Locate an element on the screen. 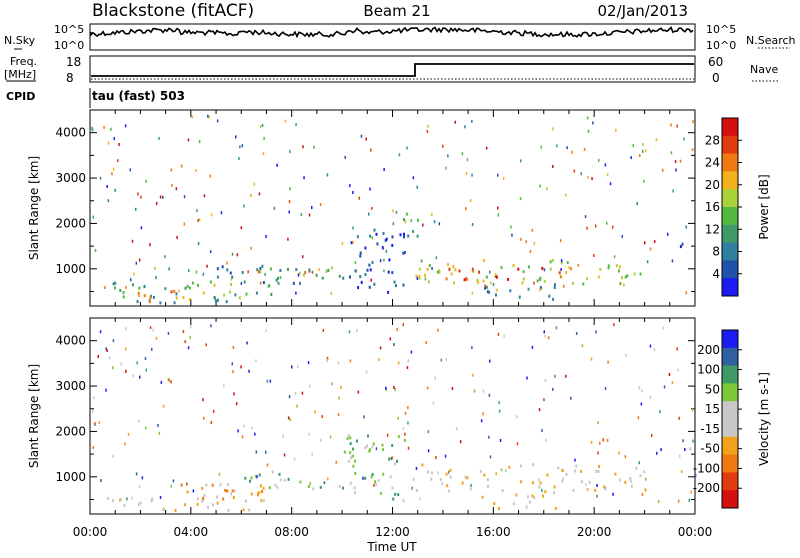 This screenshot has width=800, height=558. velocity-ytick-label: 1000 is located at coordinates (70, 477).